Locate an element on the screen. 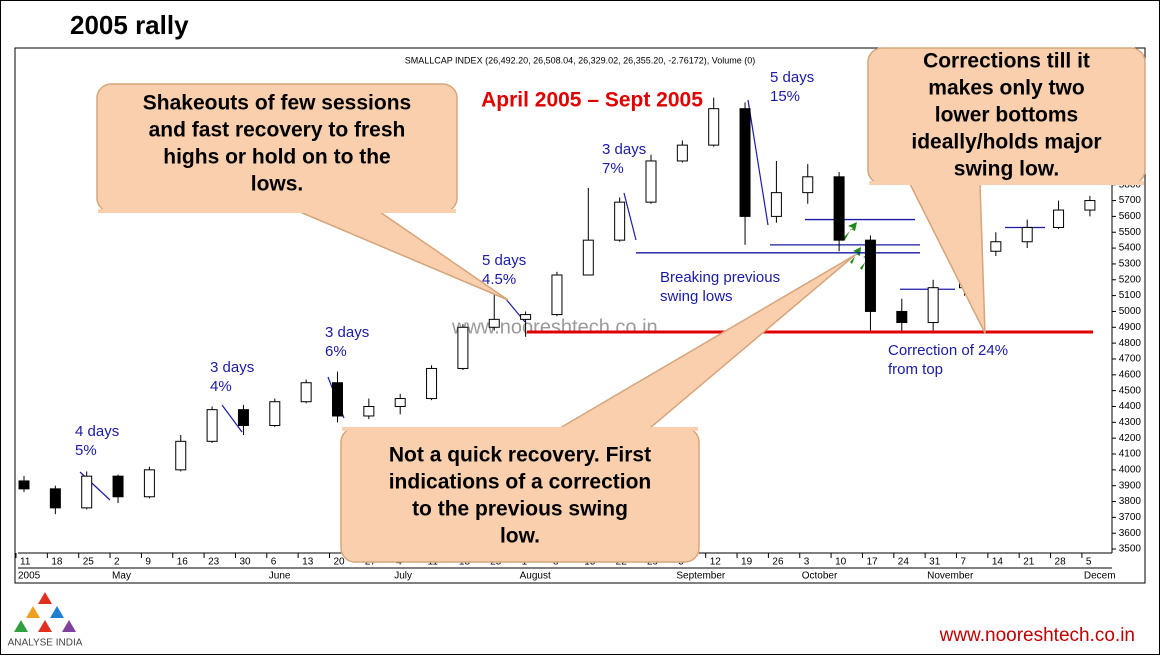  x-tick-label: 9 is located at coordinates (148, 562).